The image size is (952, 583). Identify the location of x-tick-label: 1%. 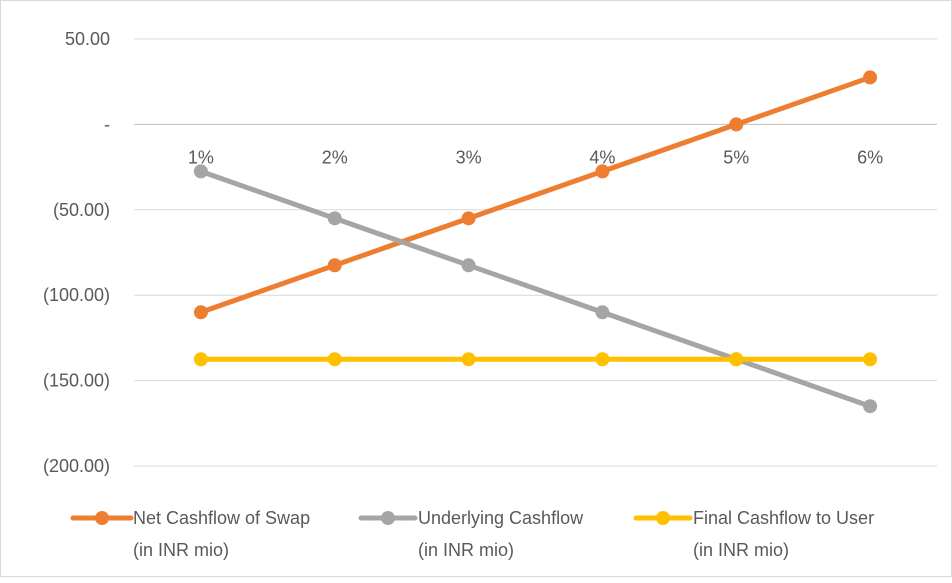
(201, 157).